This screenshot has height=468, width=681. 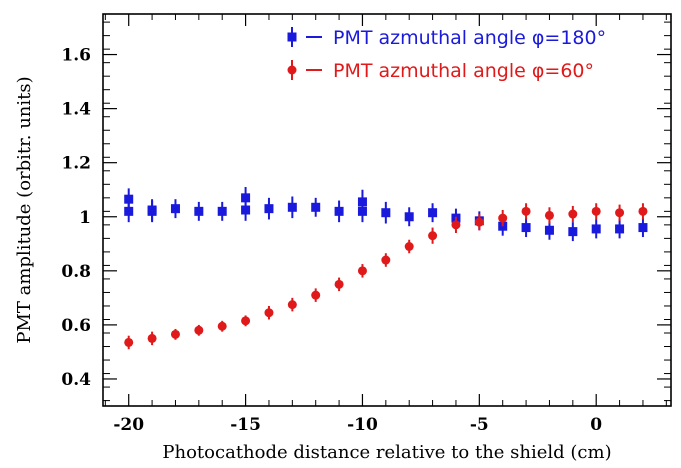 I want to click on legend-label: PMT azmuthal angle φ=60°, so click(x=463, y=71).